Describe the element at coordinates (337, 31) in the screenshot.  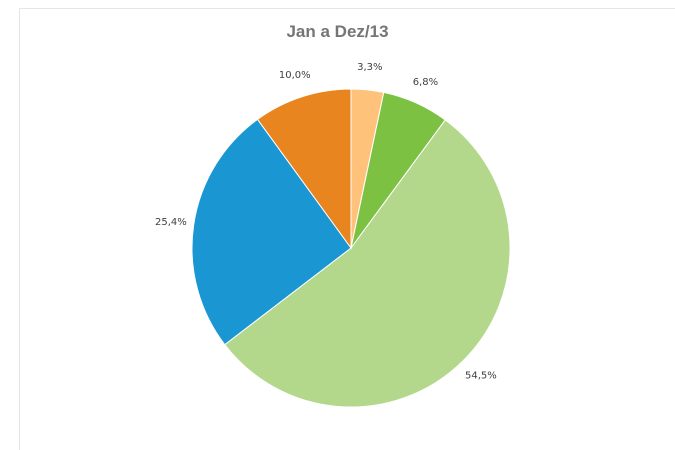
I see `chart-title: Jan a Dez/13` at that location.